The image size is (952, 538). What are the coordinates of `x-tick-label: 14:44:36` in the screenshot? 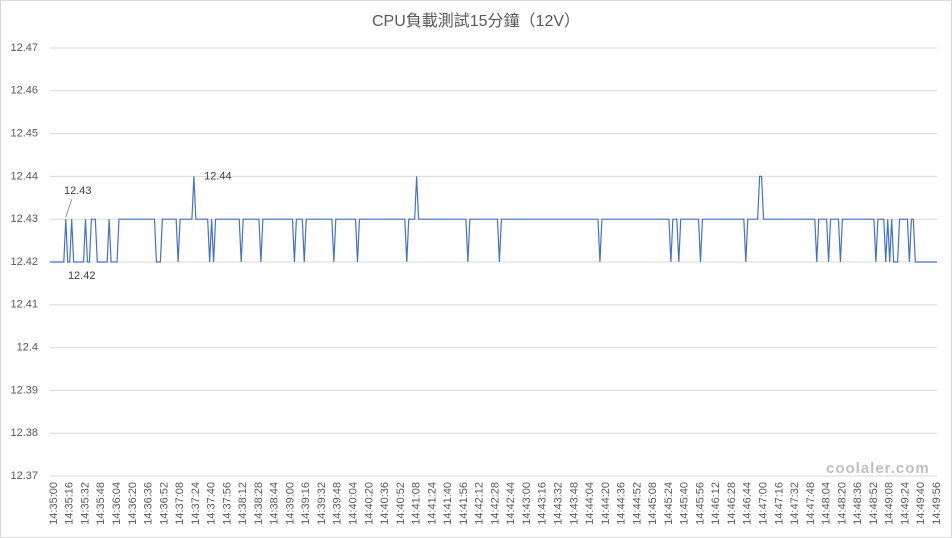 It's located at (622, 503).